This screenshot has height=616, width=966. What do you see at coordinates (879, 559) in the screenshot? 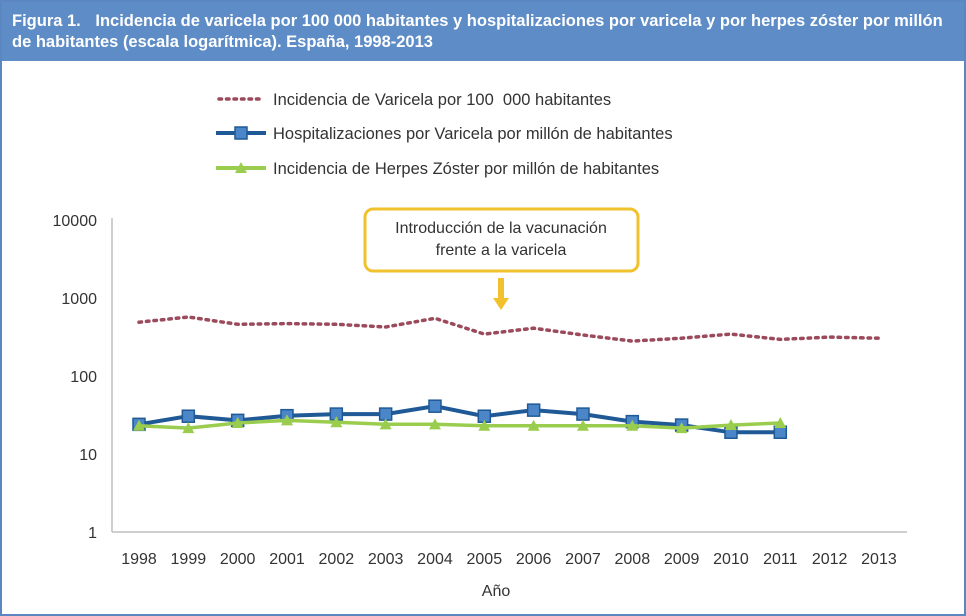
I see `x-tick-label: 2013` at bounding box center [879, 559].